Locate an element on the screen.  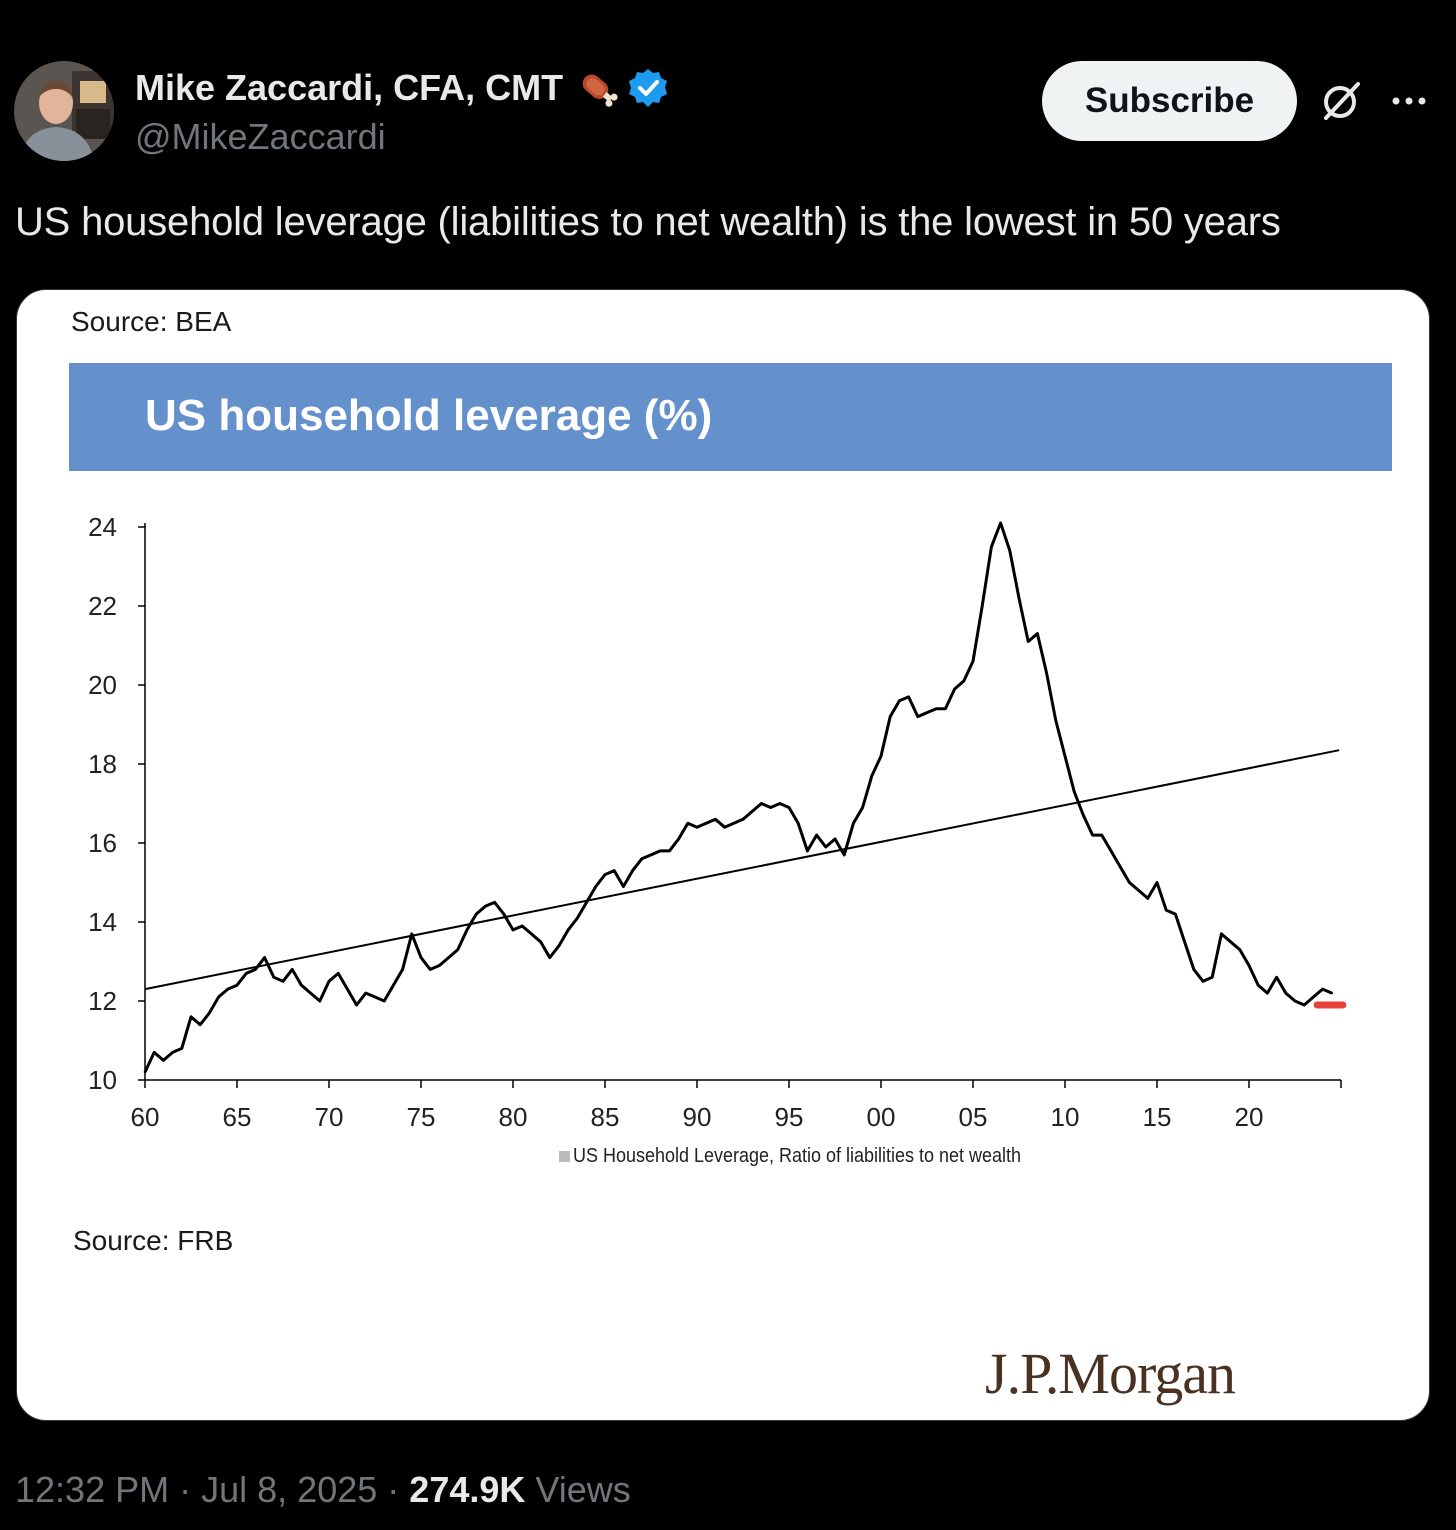
tweet-meta: 12:32 PM · Jul 8, 2025 · 274.9K Views is located at coordinates (323, 1490).